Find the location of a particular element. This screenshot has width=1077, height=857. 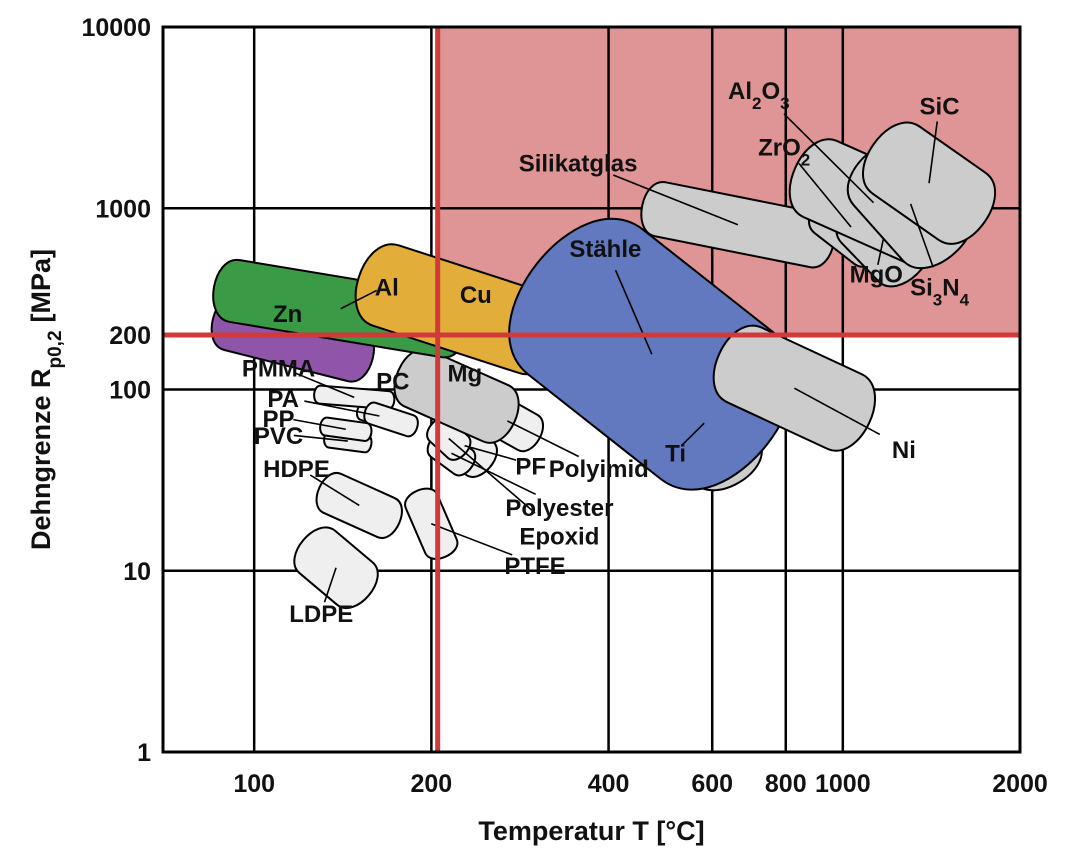

label-pa: PA is located at coordinates (283, 399).